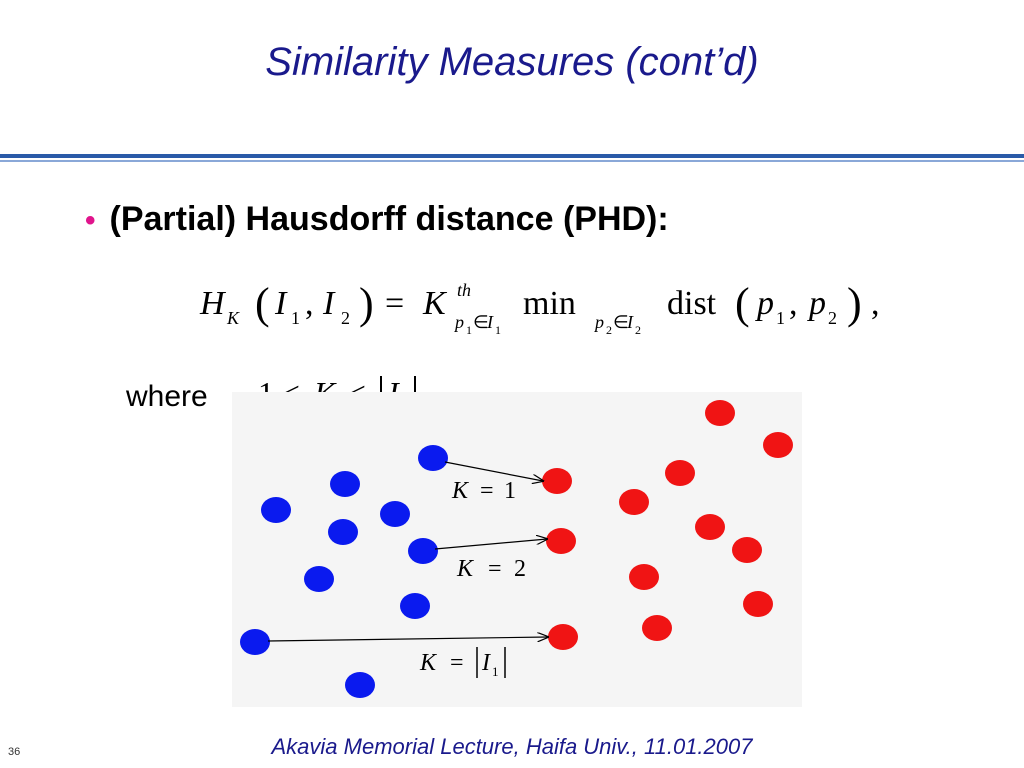  What do you see at coordinates (281, 303) in the screenshot?
I see `formula-I1: I` at bounding box center [281, 303].